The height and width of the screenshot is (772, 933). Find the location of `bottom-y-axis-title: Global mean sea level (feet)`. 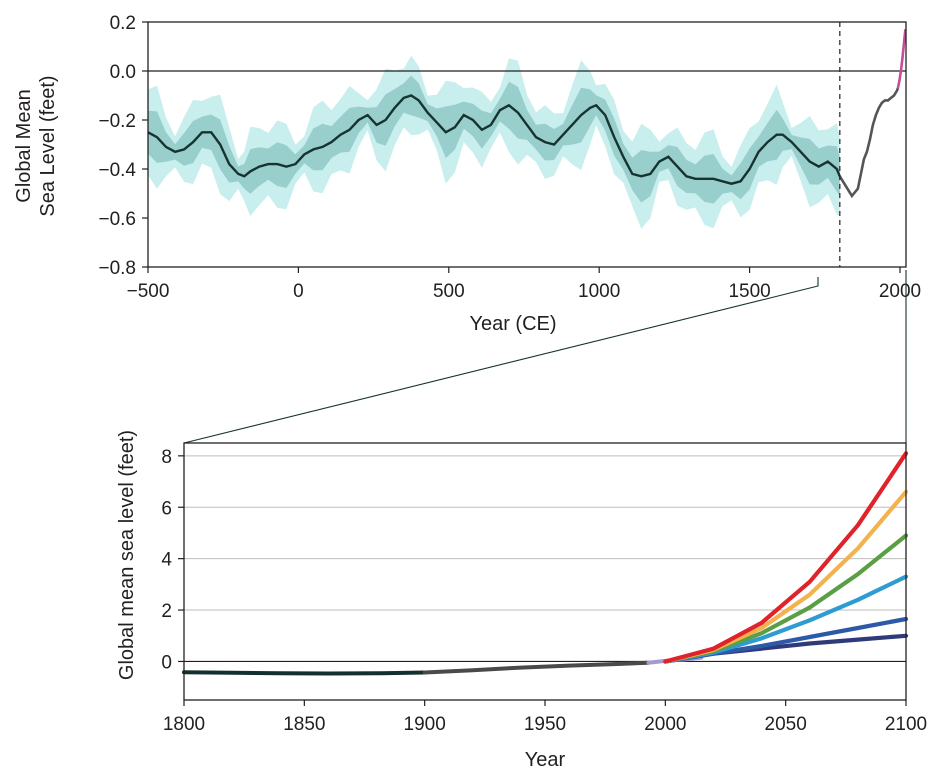

bottom-y-axis-title: Global mean sea level (feet) is located at coordinates (127, 555).